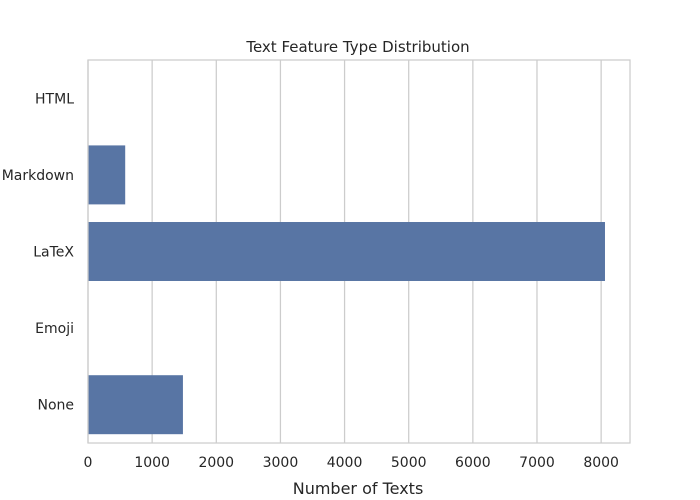 The image size is (700, 500). What do you see at coordinates (537, 463) in the screenshot?
I see `x-tick-label: 7000` at bounding box center [537, 463].